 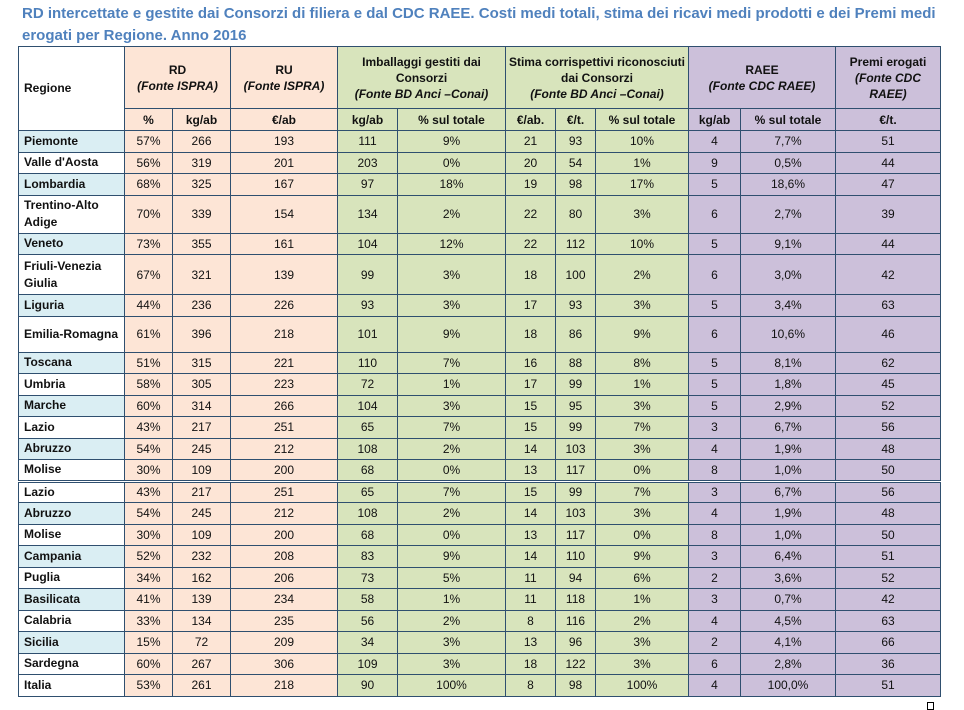 I want to click on cell-value: 208, so click(x=284, y=556).